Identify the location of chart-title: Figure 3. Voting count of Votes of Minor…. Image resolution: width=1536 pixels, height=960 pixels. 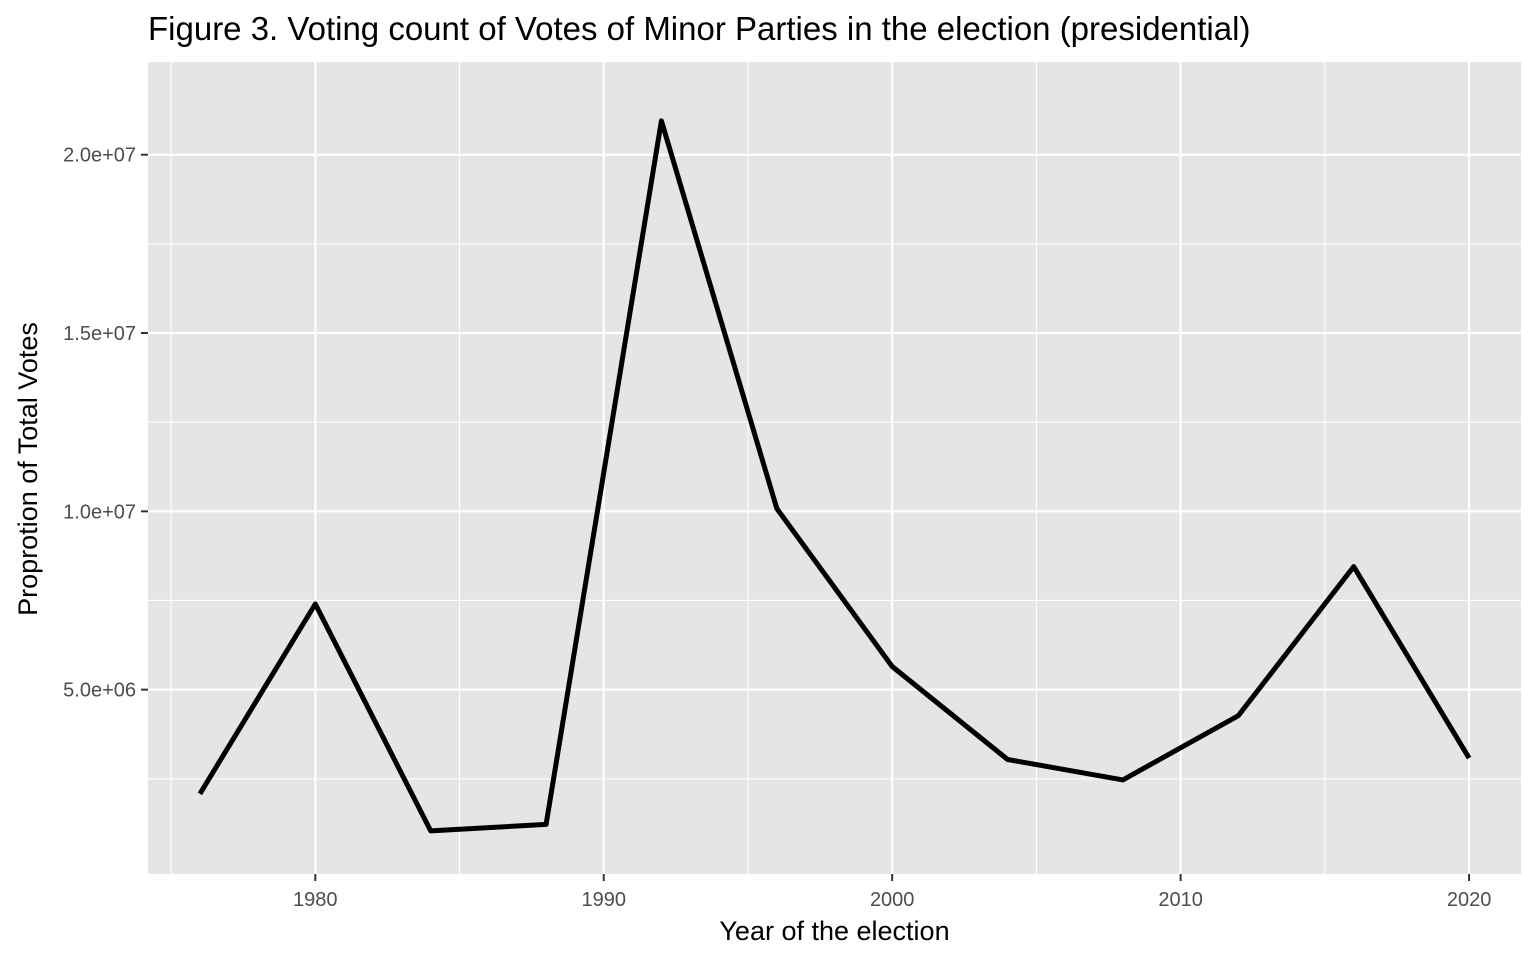
(699, 28).